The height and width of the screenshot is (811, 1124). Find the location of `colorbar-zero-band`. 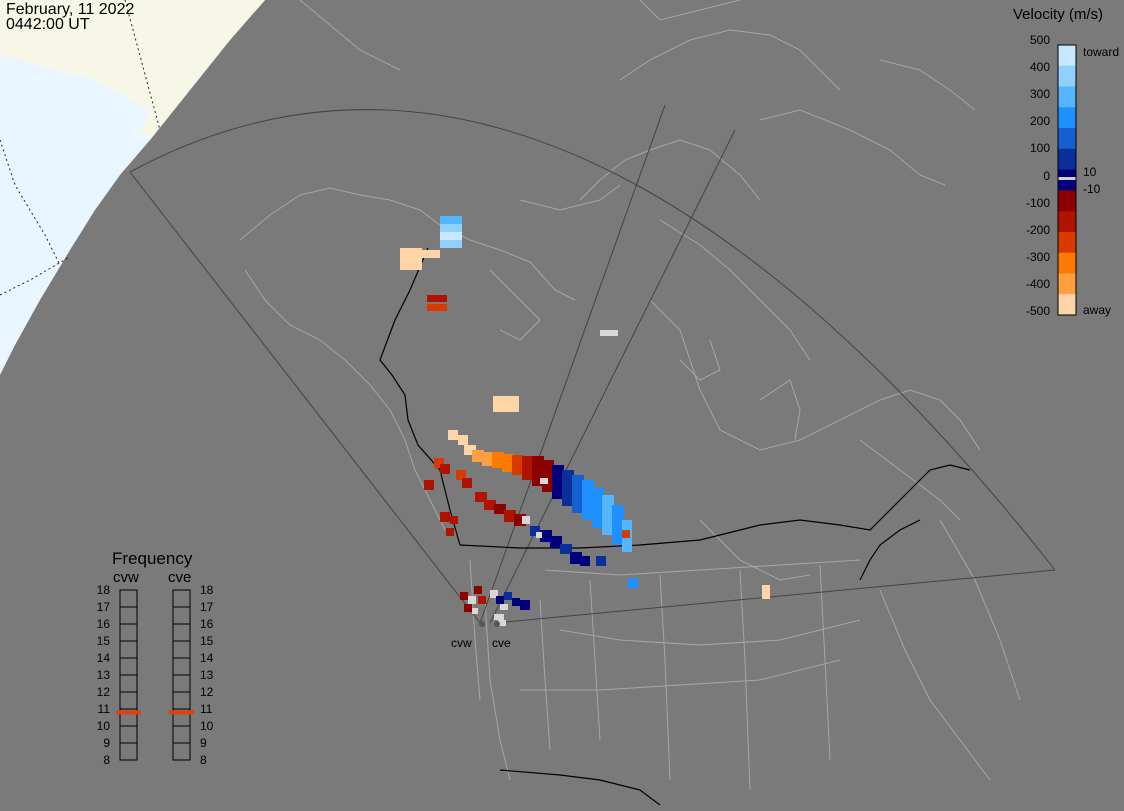

colorbar-zero-band is located at coordinates (1067, 178).